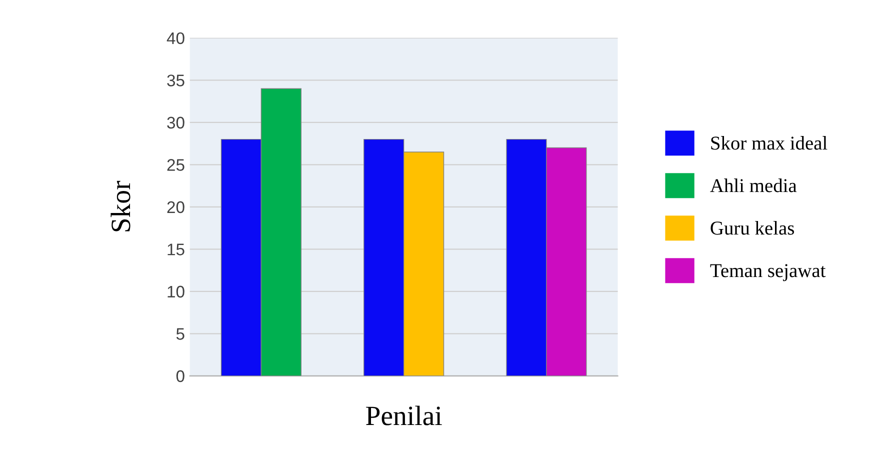 This screenshot has width=875, height=474. What do you see at coordinates (768, 273) in the screenshot?
I see `legend-label: Teman sejawat` at bounding box center [768, 273].